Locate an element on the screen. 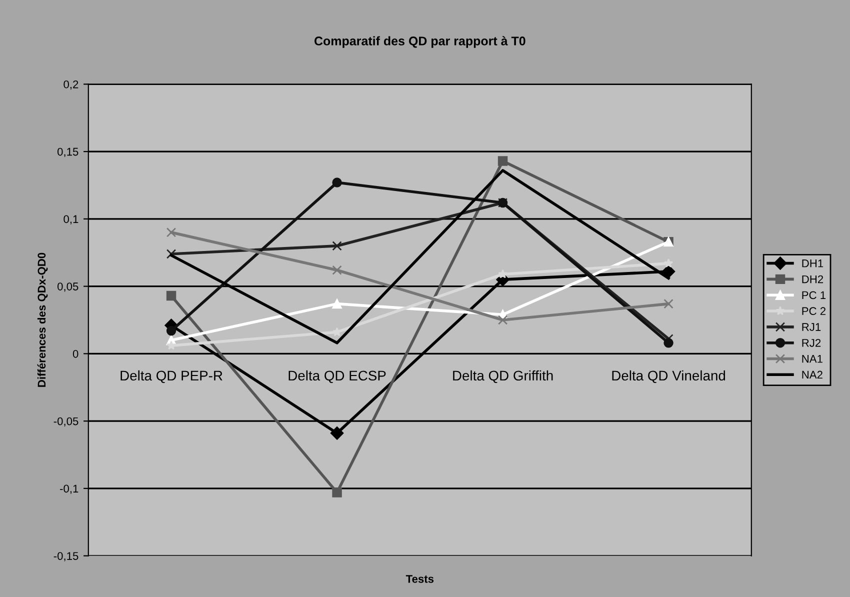 The height and width of the screenshot is (597, 850). y-tick-label: 0 is located at coordinates (75, 354).